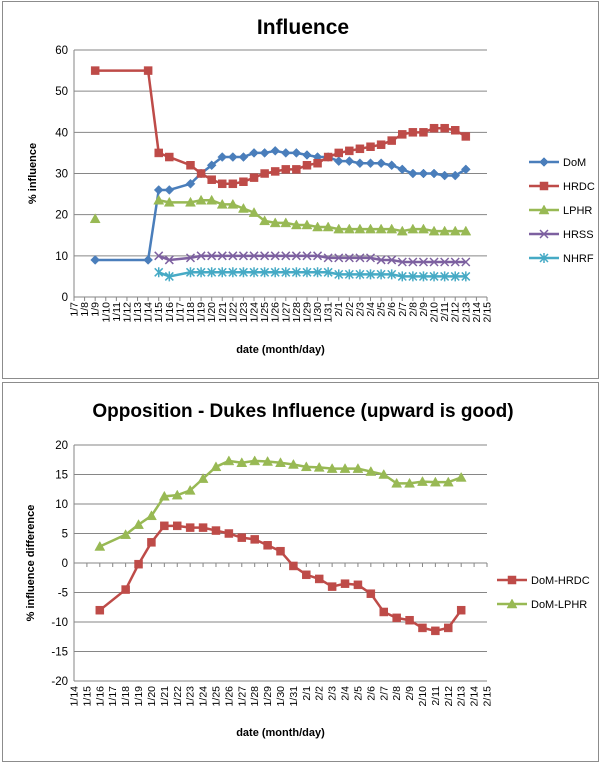  I want to click on x-tick-label: 2/9, so click(410, 693).